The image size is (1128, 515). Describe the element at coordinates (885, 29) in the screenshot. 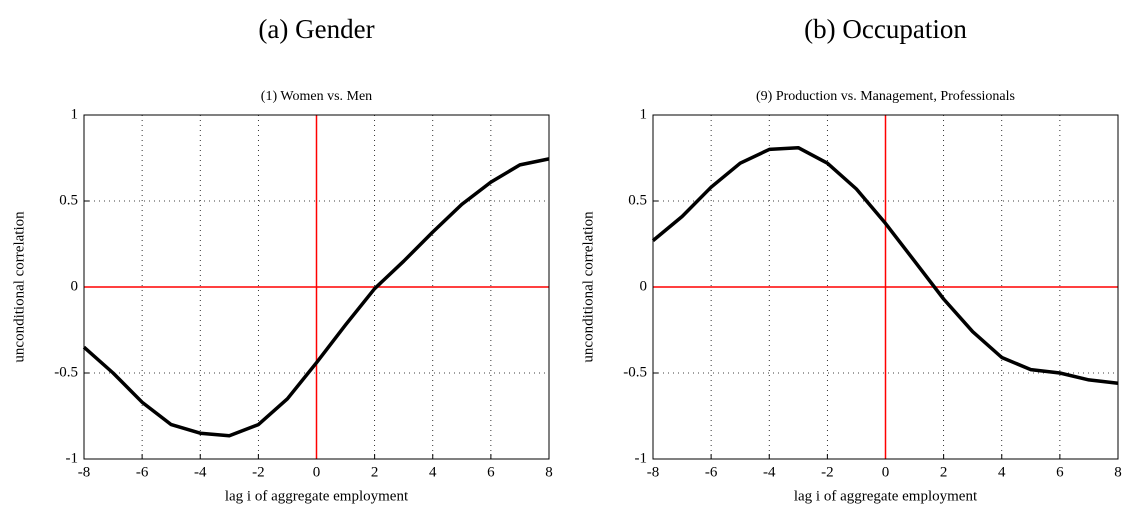

I see `panel-heading: (b) Occupation` at that location.